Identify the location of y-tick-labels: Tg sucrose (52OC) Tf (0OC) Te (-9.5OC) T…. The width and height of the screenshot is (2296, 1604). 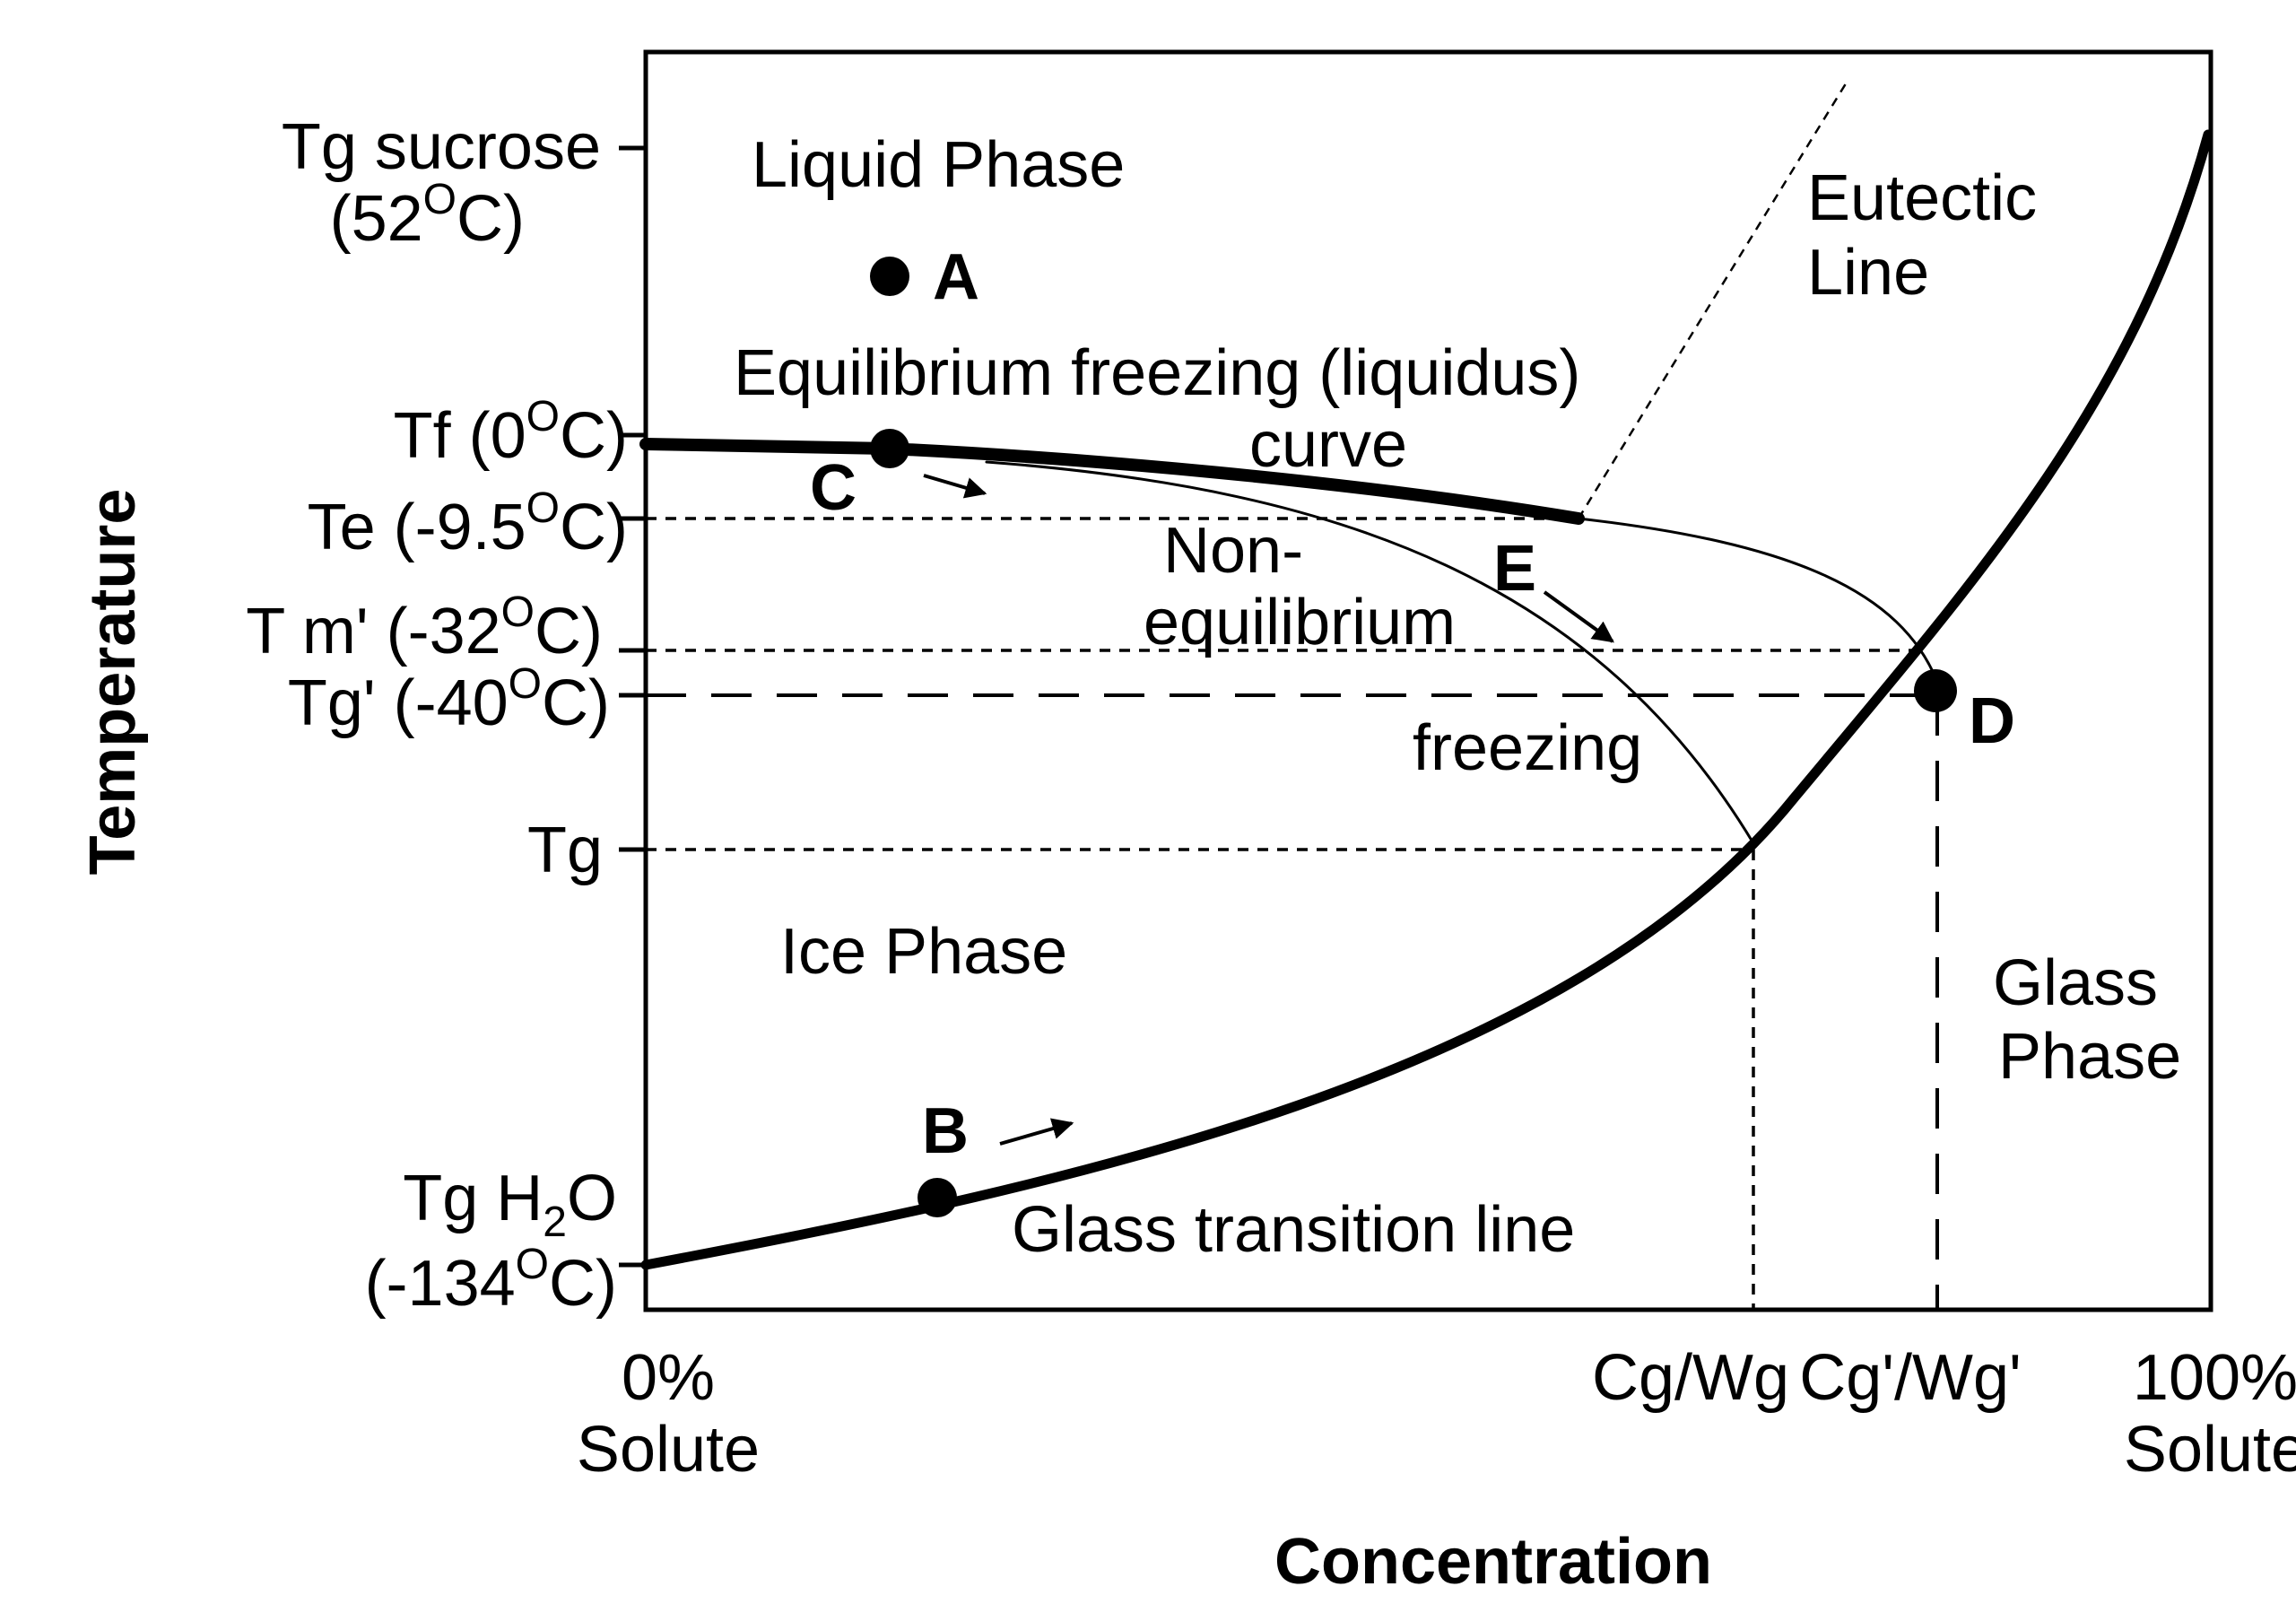
(437, 715).